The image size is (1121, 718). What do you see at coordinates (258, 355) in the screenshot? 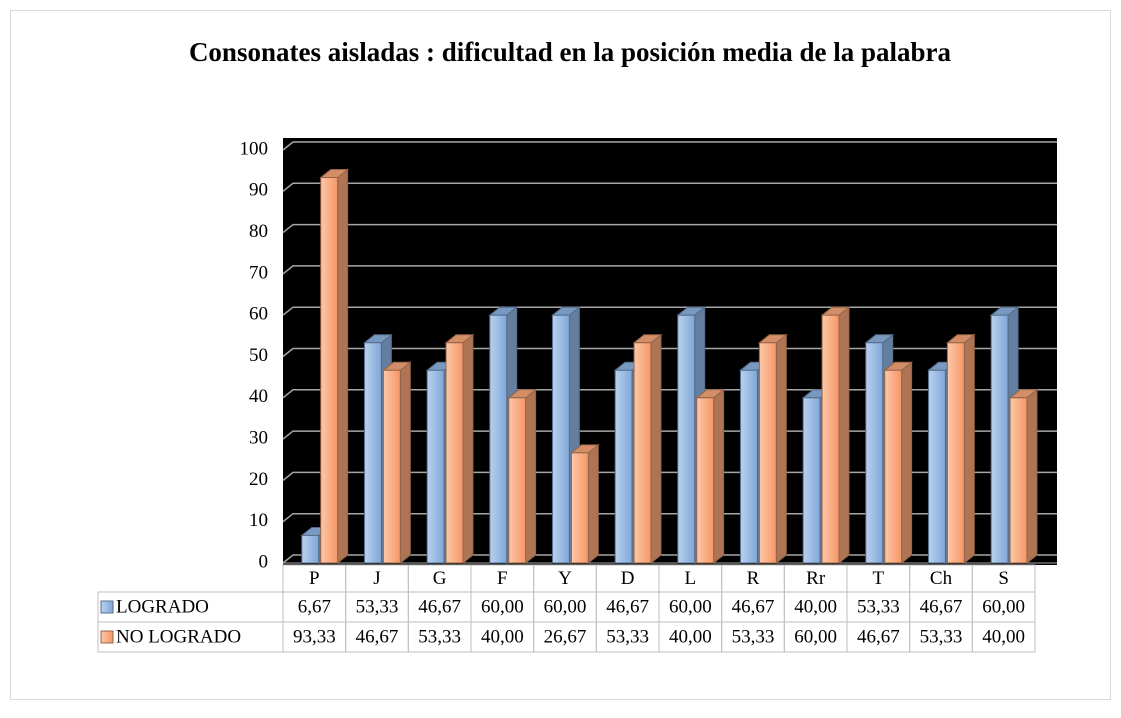
I see `y-tick-label: 50` at bounding box center [258, 355].